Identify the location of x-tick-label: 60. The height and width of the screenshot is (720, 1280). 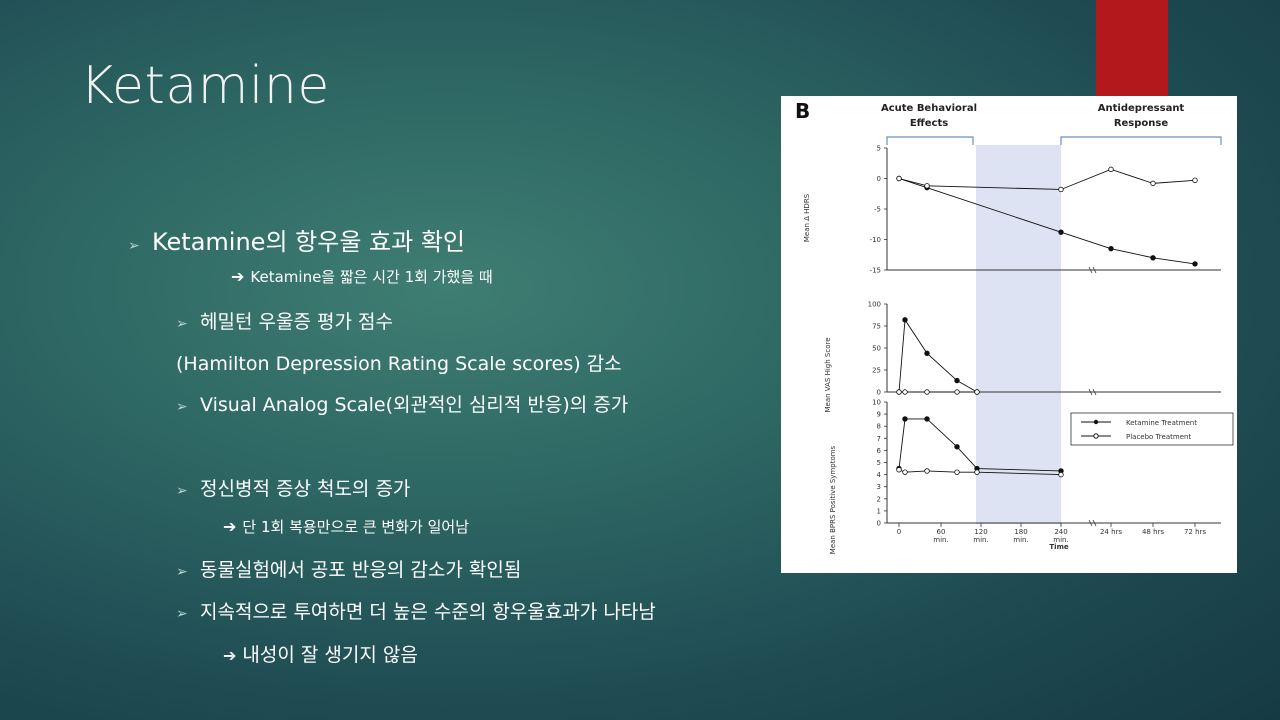
(941, 532).